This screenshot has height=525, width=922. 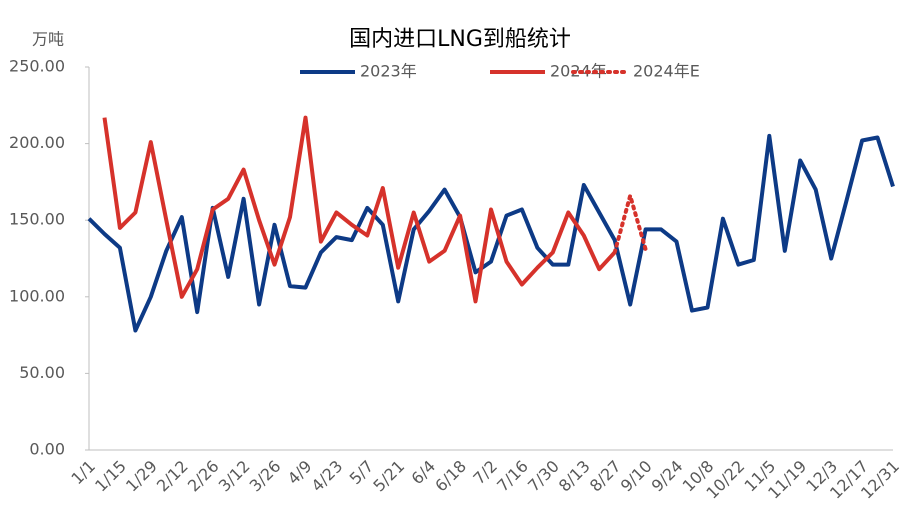 What do you see at coordinates (450, 476) in the screenshot?
I see `x-tick-label: 6/18` at bounding box center [450, 476].